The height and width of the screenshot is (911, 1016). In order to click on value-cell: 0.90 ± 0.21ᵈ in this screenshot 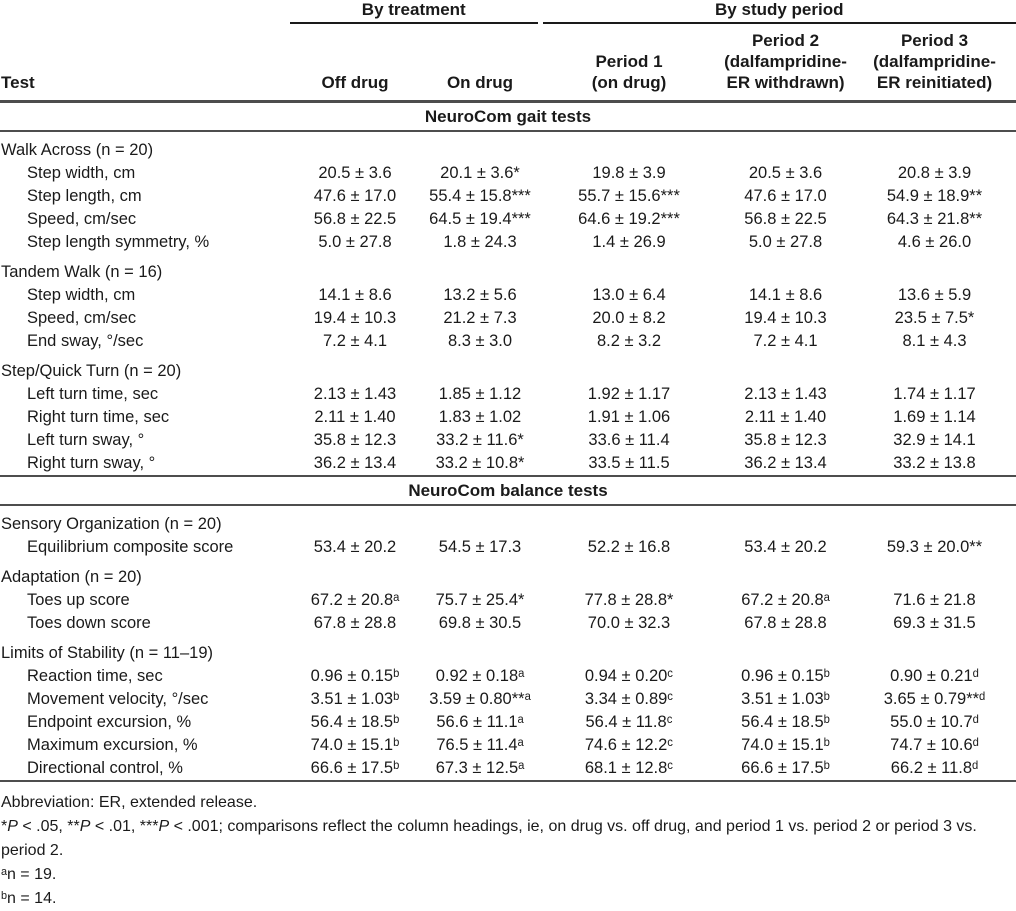, I will do `click(934, 676)`.